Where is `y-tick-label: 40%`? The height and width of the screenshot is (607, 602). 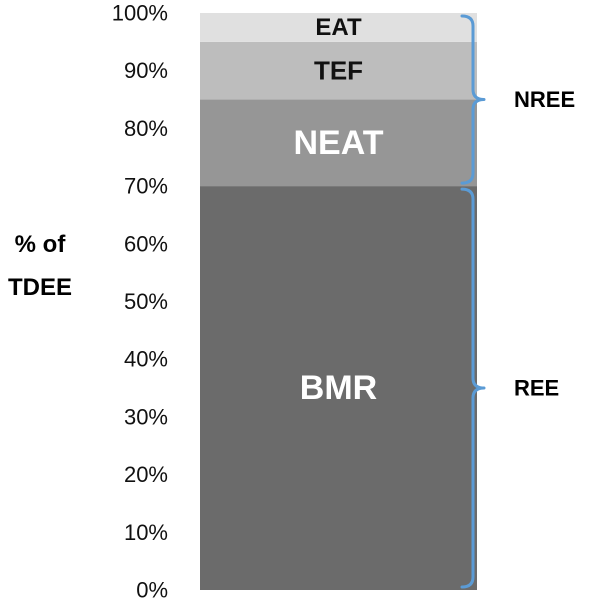
y-tick-label: 40% is located at coordinates (146, 359).